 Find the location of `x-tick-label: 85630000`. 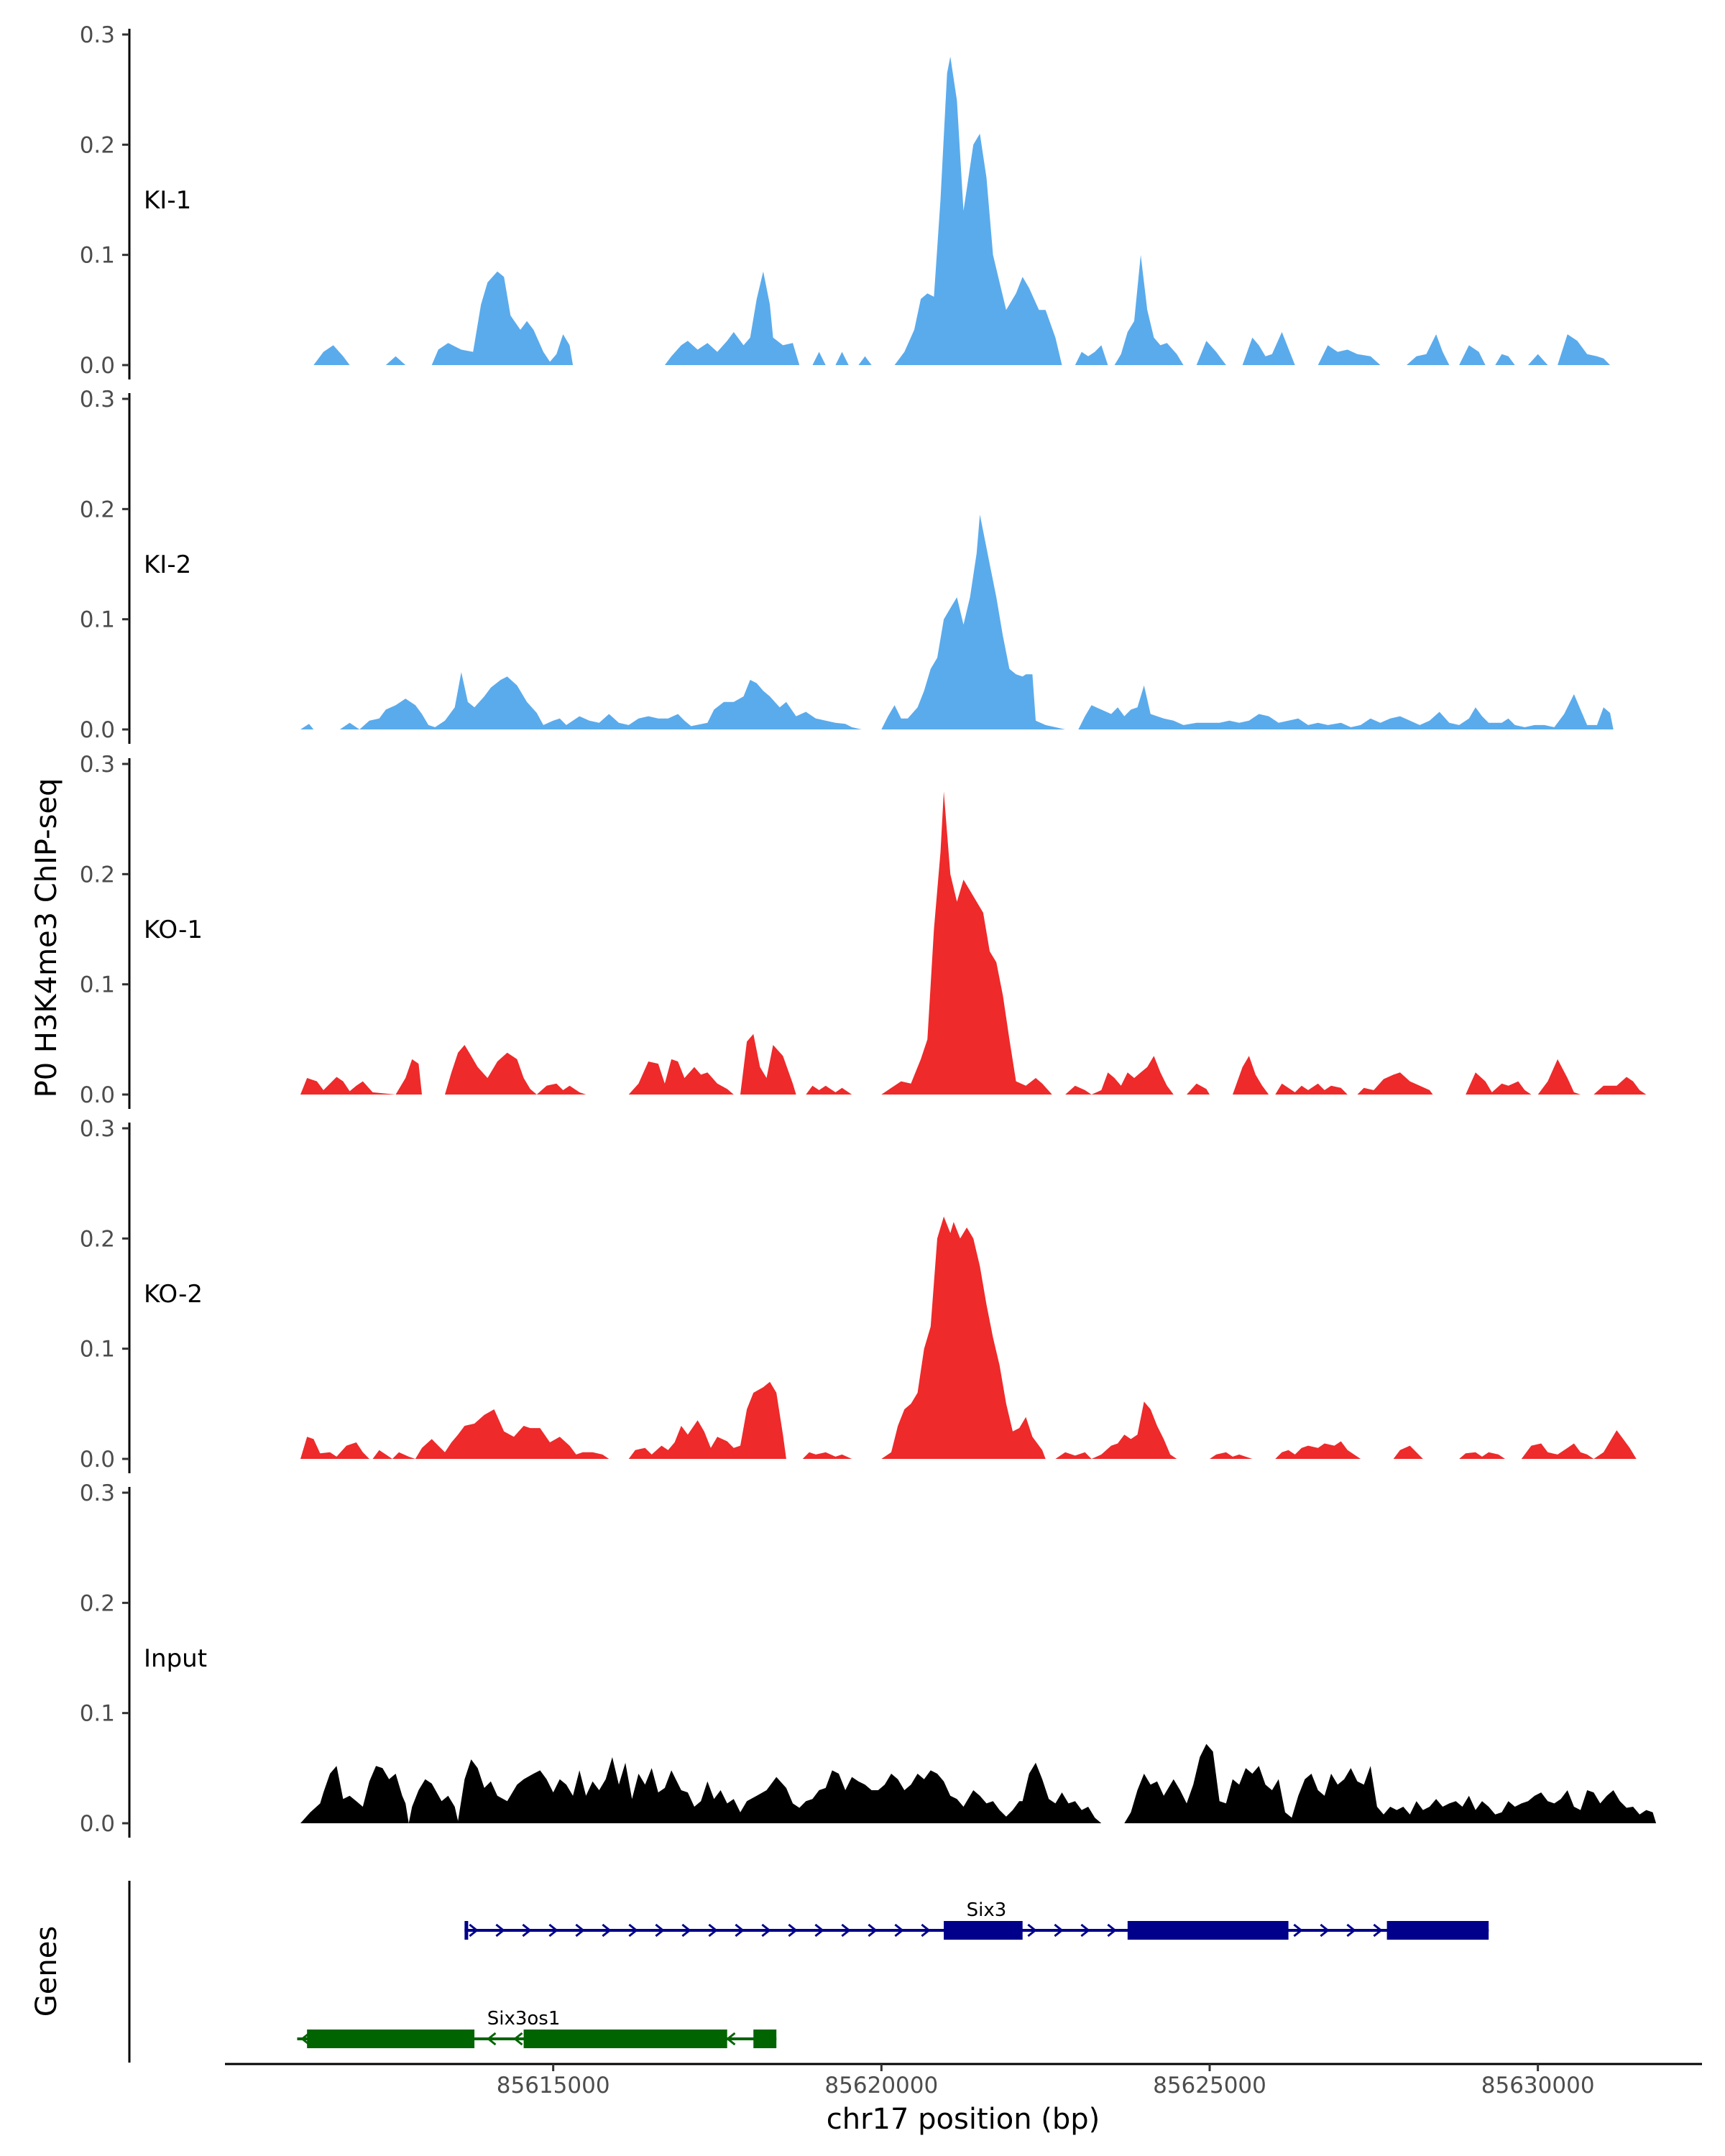

x-tick-label: 85630000 is located at coordinates (1538, 2086).